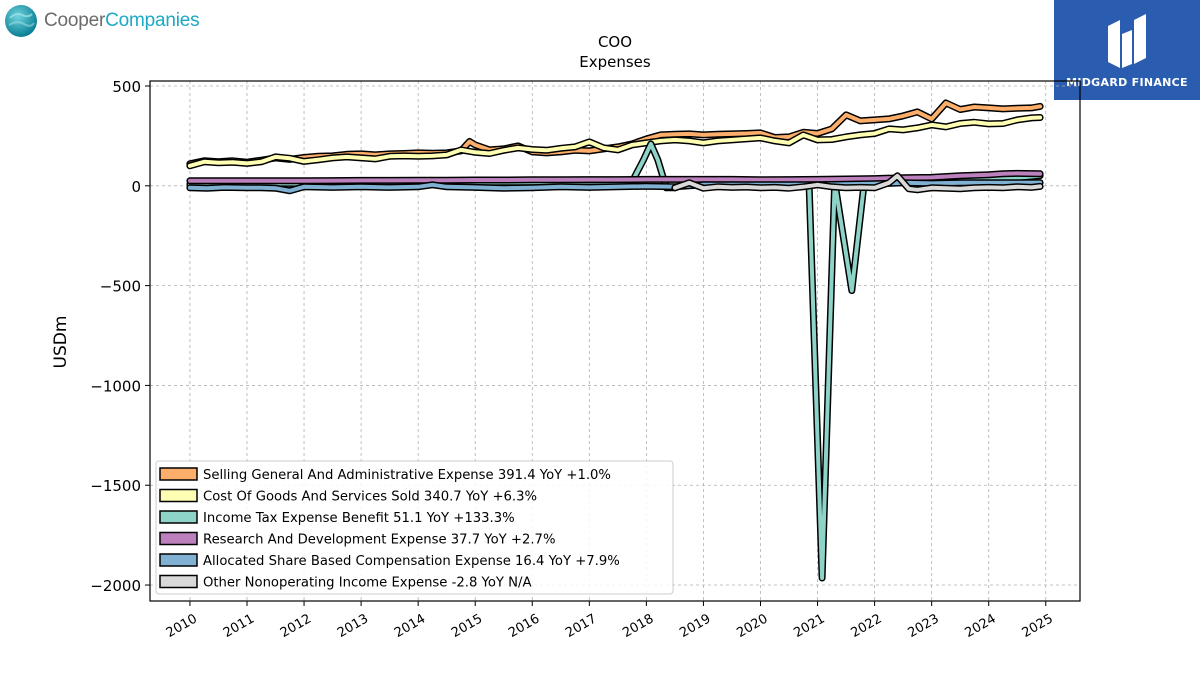 The image size is (1200, 675). What do you see at coordinates (695, 626) in the screenshot?
I see `x-tick-label: 2019` at bounding box center [695, 626].